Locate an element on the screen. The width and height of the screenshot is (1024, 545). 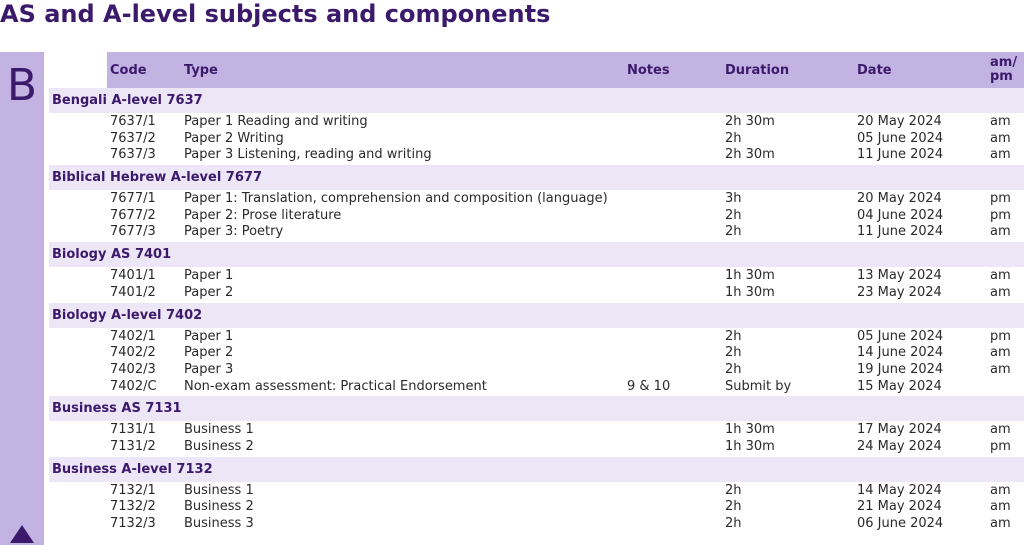
cell-date: 21 May 2024 is located at coordinates (899, 507).